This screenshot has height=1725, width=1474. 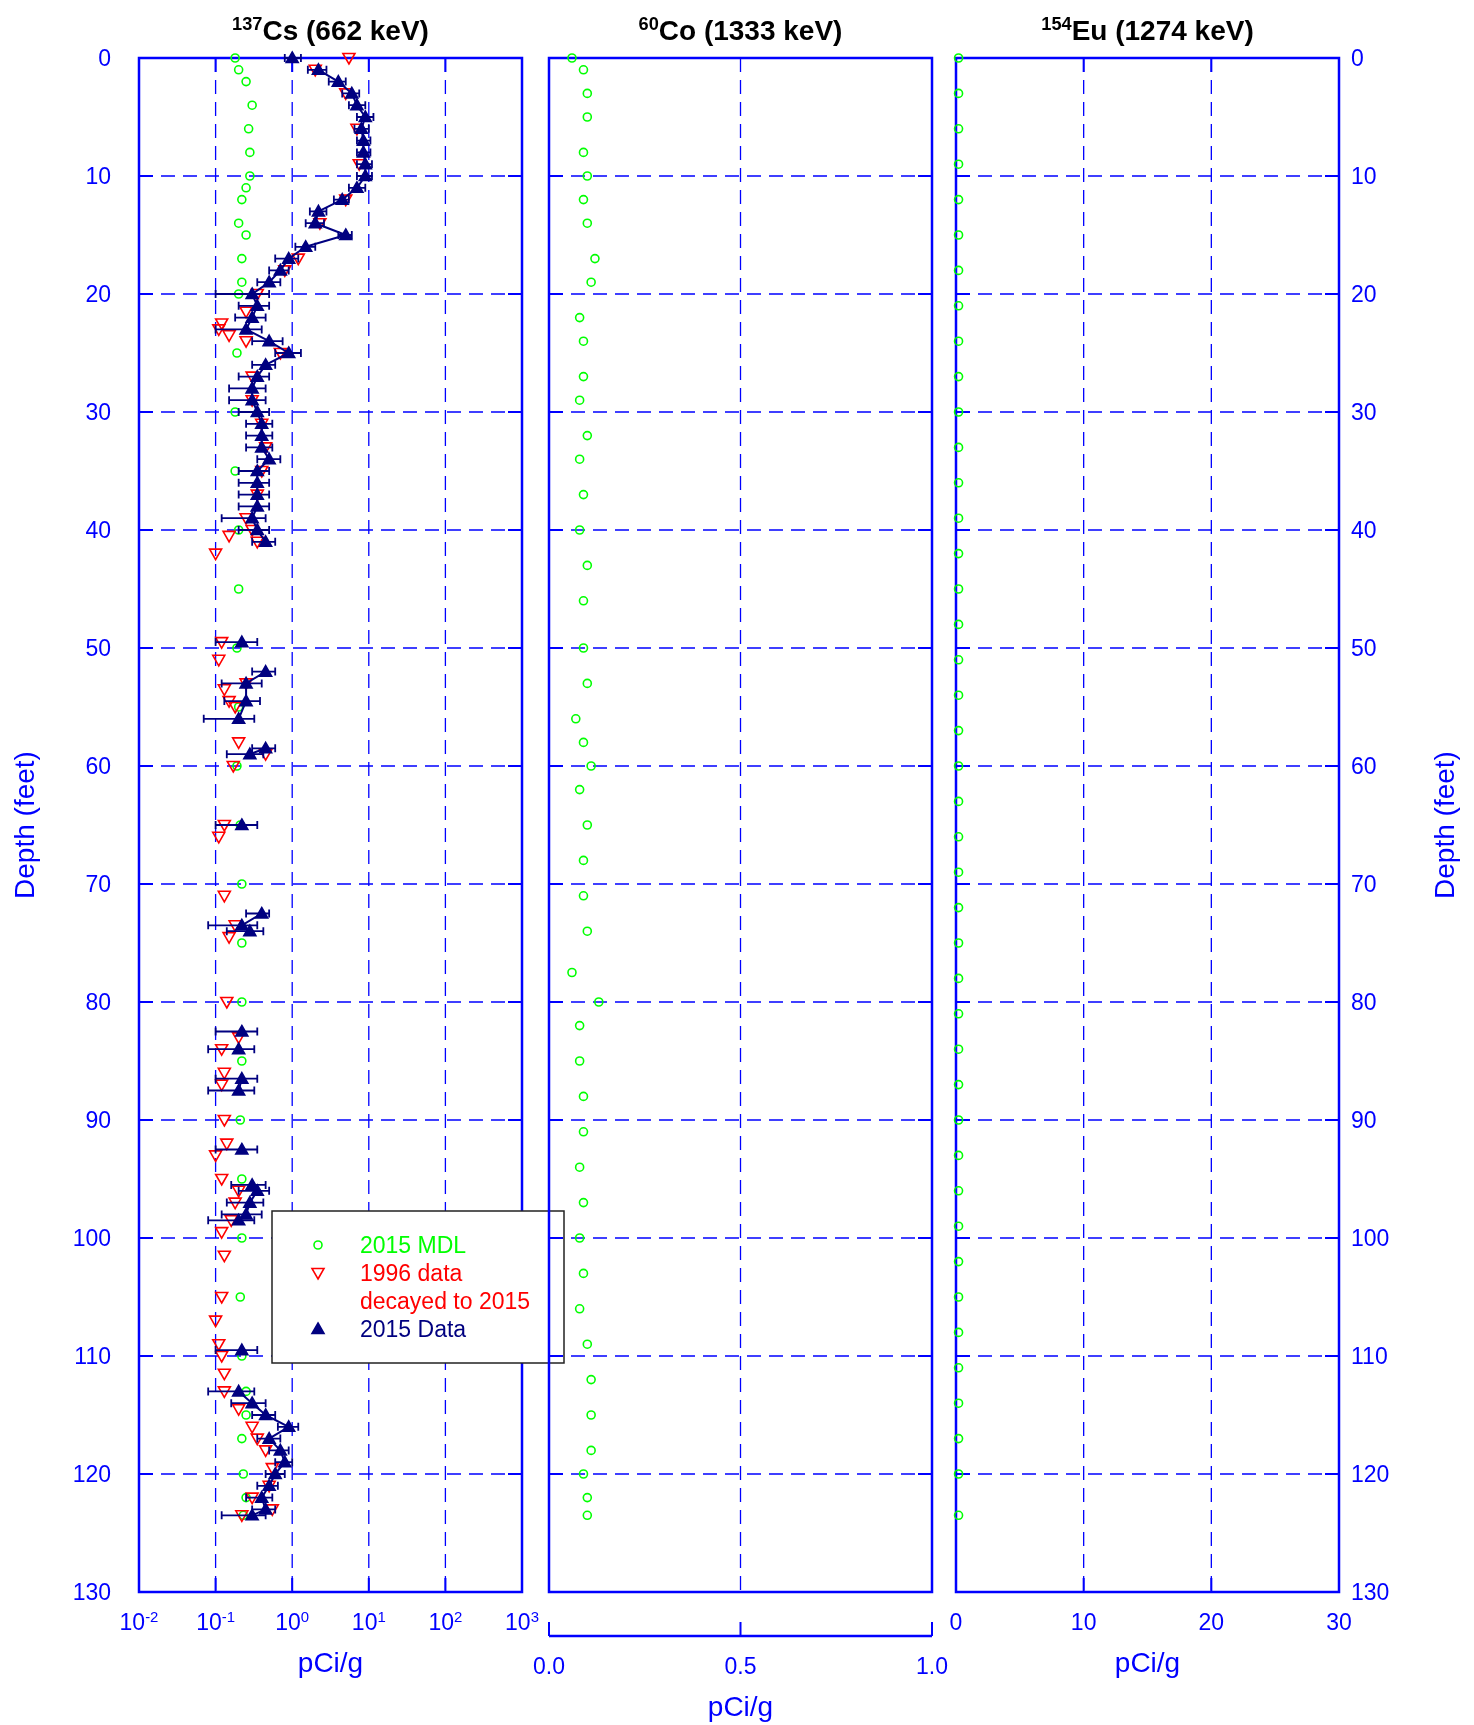 I want to click on y-tick-label: 110, so click(x=92, y=1356).